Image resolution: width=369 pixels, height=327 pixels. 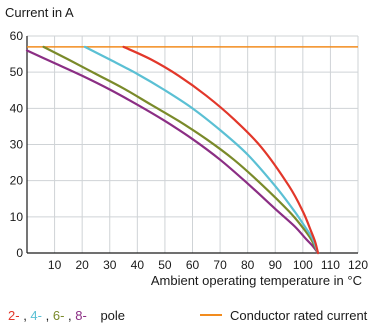 I want to click on x-tick-label: 100, so click(x=303, y=265).